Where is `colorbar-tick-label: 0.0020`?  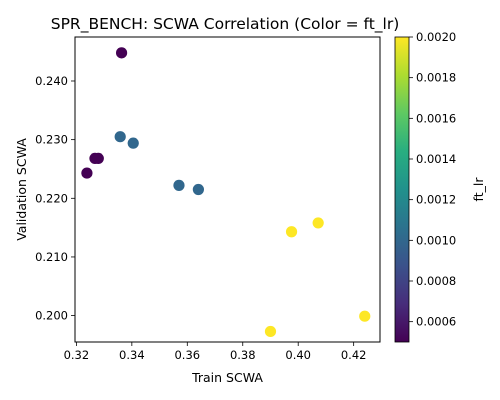
colorbar-tick-label: 0.0020 is located at coordinates (436, 37).